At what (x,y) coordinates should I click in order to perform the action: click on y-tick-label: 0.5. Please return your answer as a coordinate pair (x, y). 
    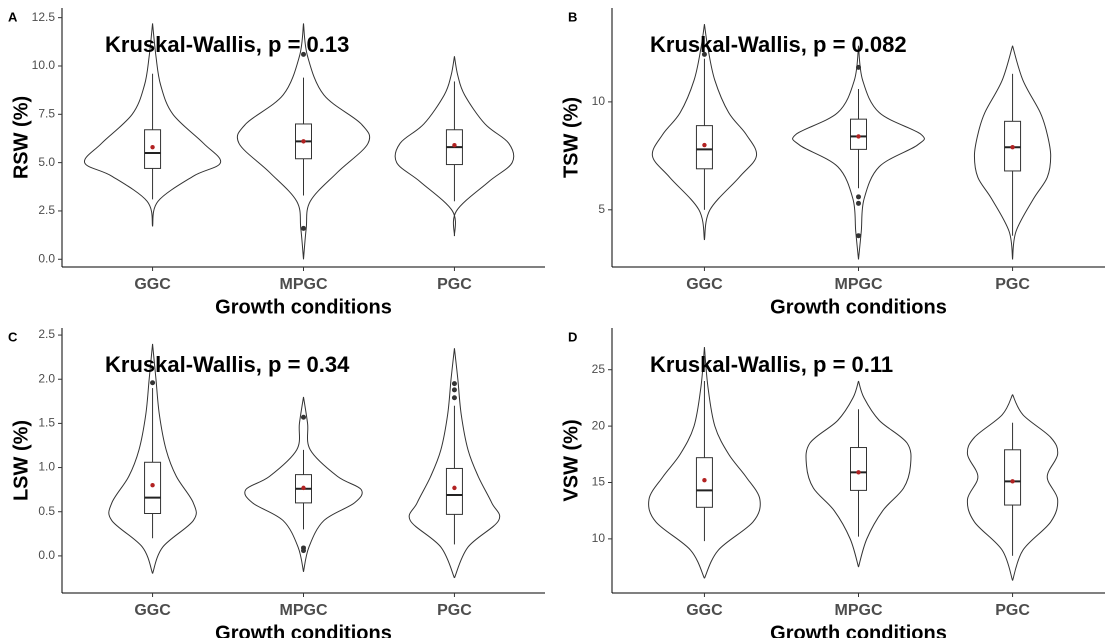
    Looking at the image, I should click on (46, 511).